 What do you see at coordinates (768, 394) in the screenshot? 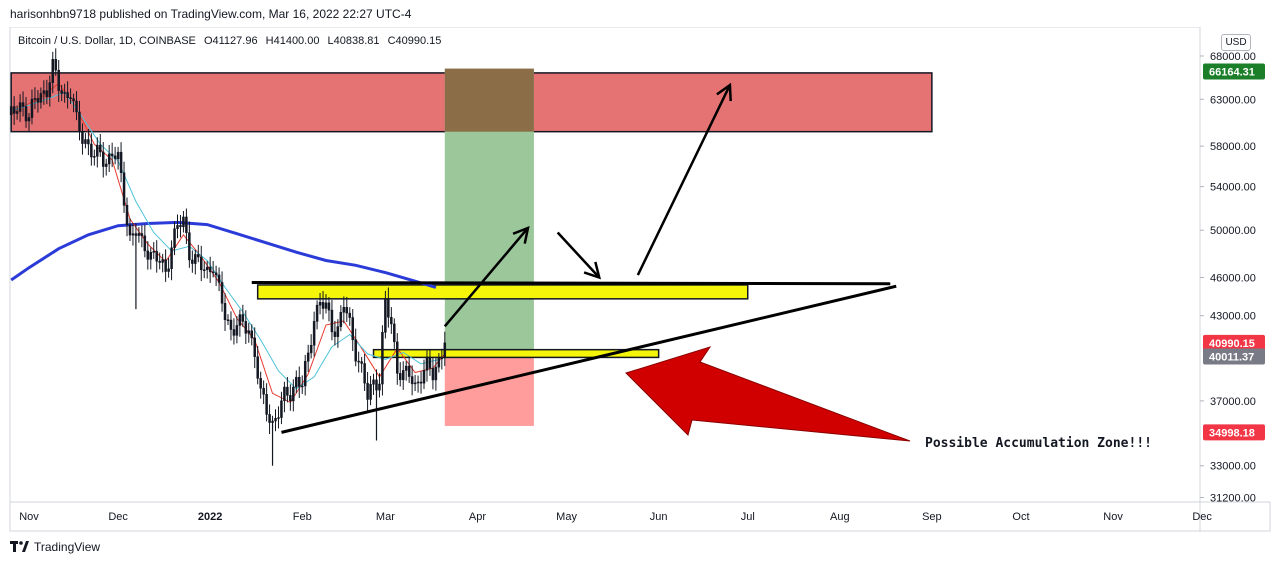
I see `accumulation-arrow` at bounding box center [768, 394].